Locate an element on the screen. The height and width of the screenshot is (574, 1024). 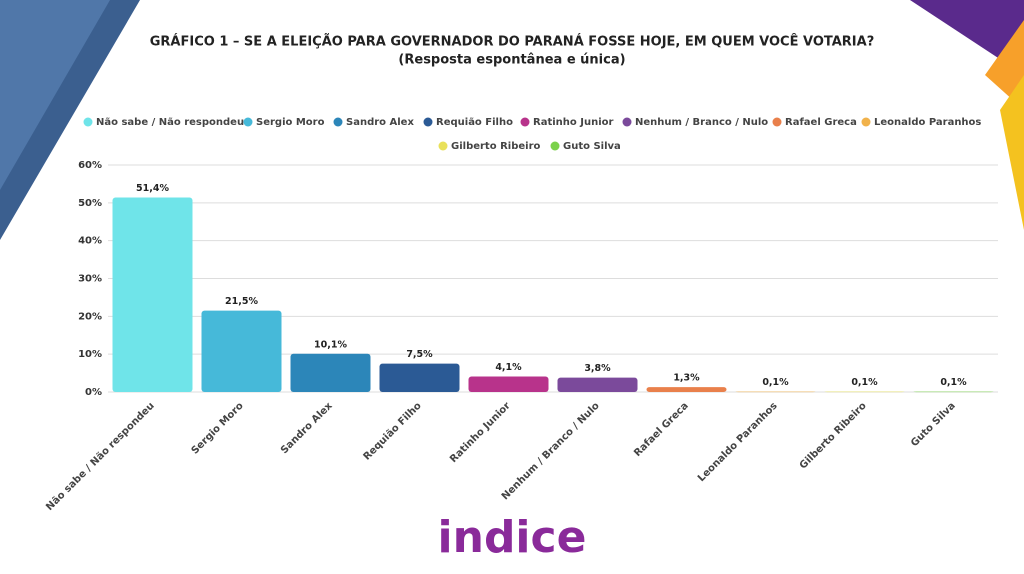
x-tick-label: Sandro Alex is located at coordinates (307, 428).